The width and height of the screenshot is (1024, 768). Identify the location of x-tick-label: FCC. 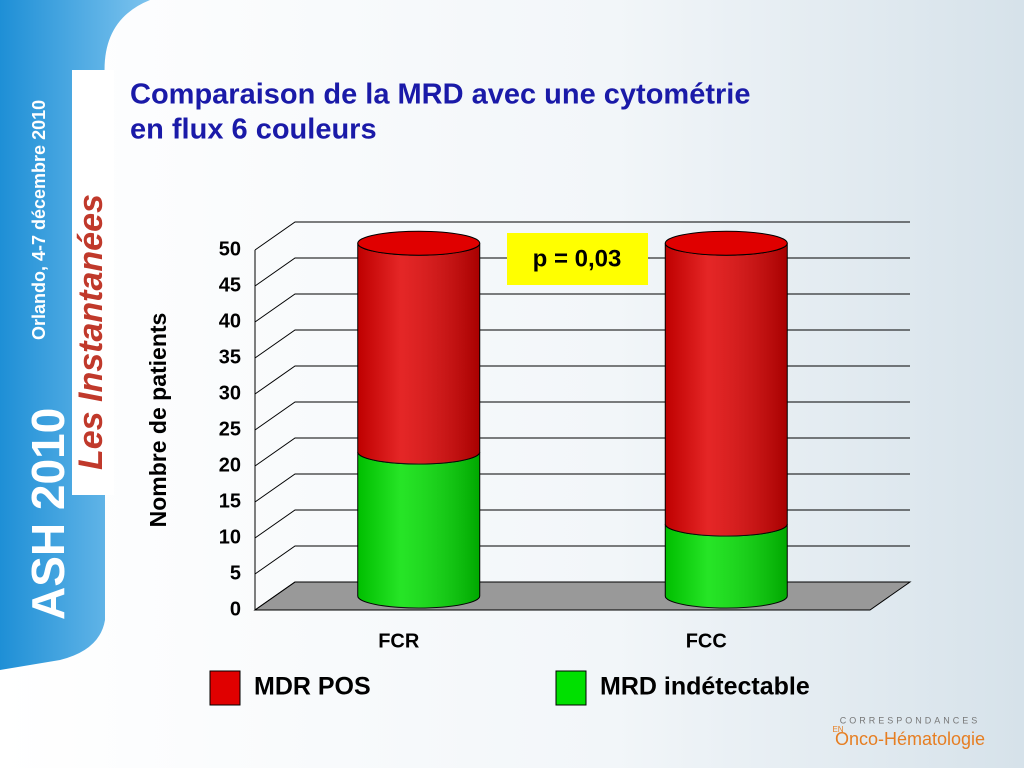
(706, 641).